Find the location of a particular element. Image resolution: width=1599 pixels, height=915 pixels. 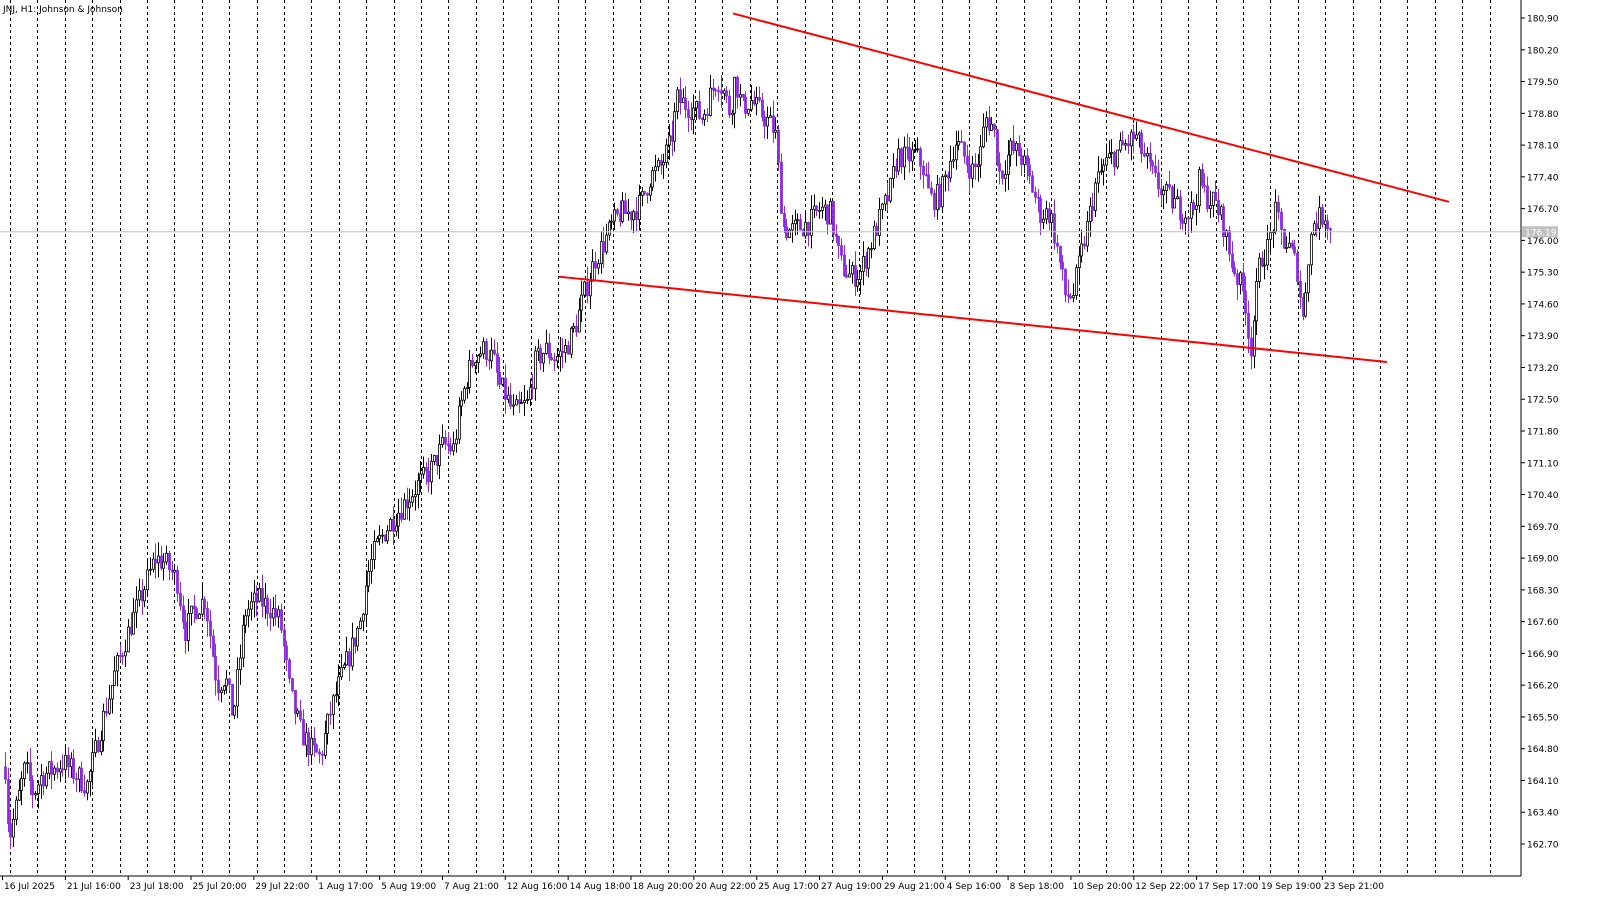

x-tick-label: 16 Jul 2025 is located at coordinates (29, 887).